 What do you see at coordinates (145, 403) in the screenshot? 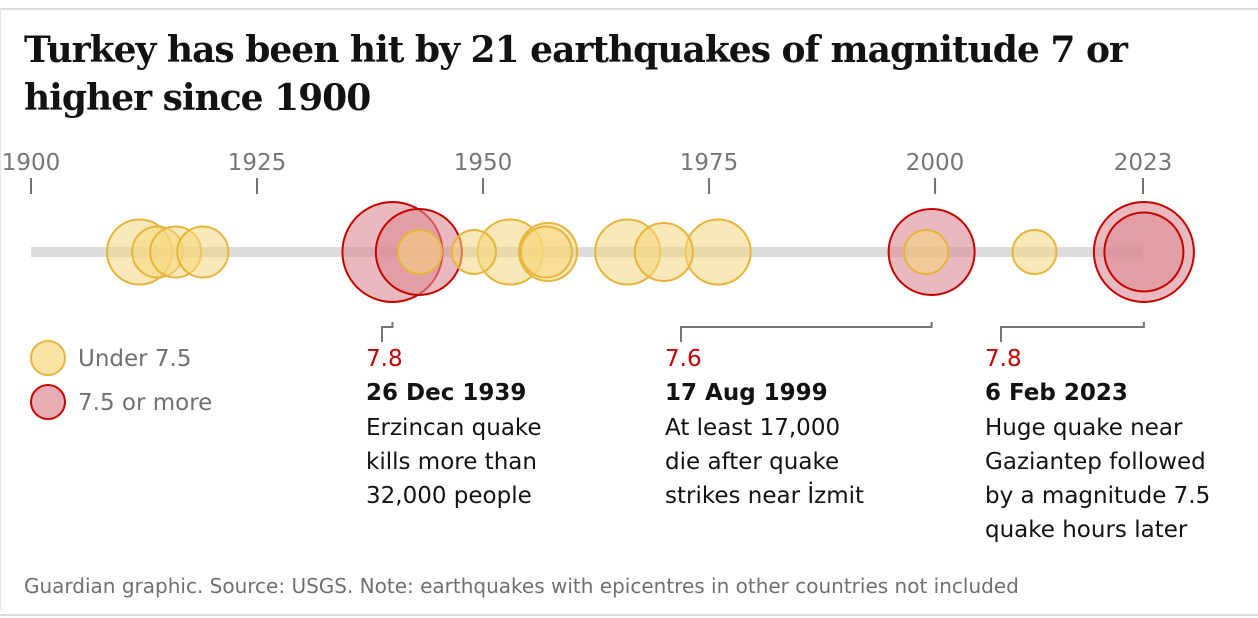
I see `legend-label-2: 7.5 or more` at bounding box center [145, 403].